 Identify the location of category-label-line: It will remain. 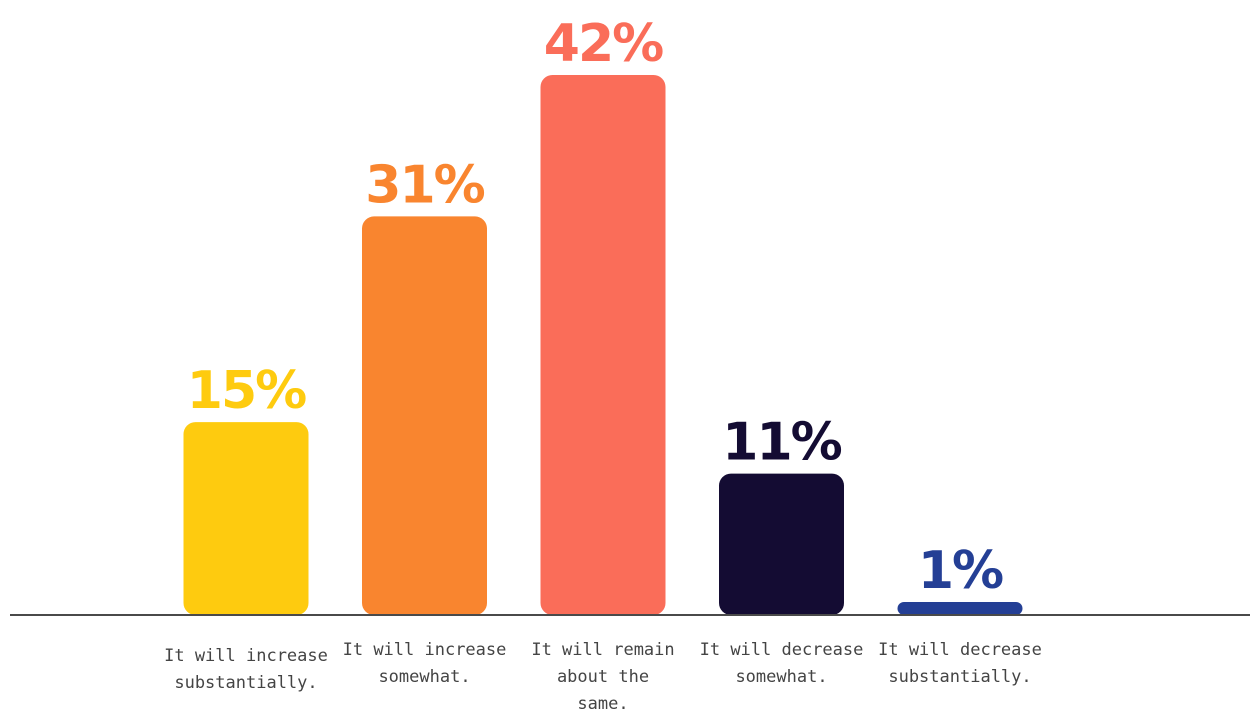
(602, 650).